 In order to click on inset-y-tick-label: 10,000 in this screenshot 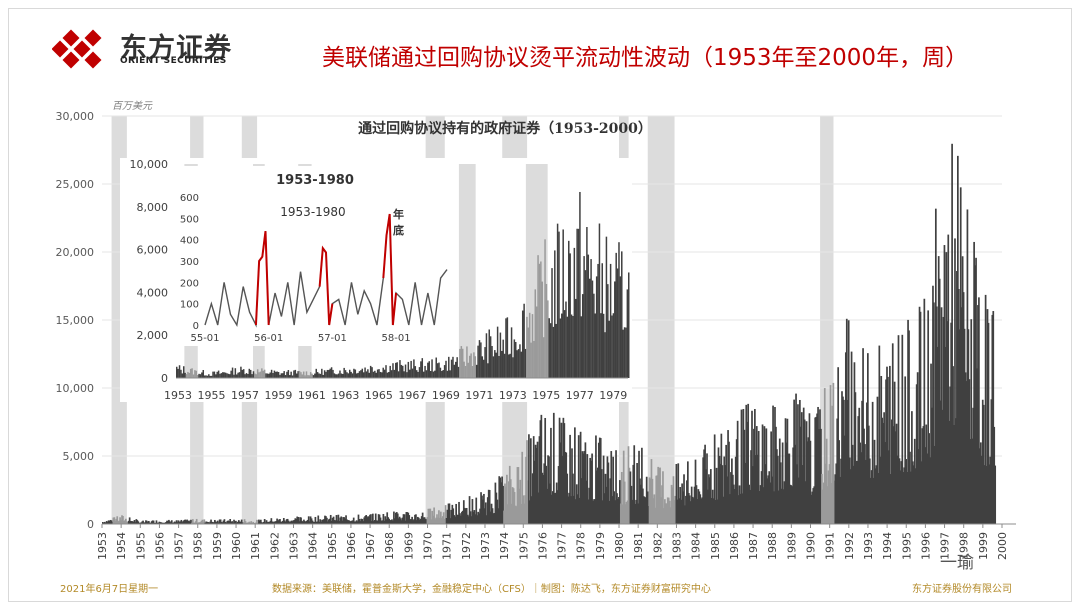, I will do `click(149, 164)`.